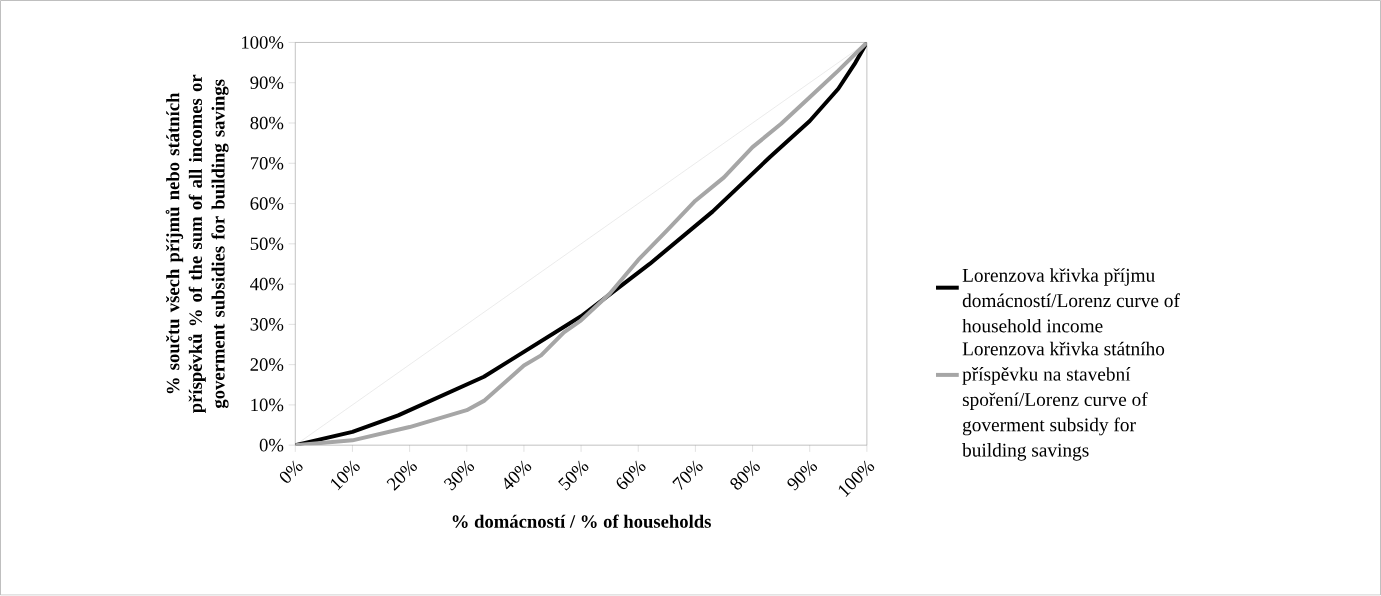 This screenshot has height=596, width=1381. Describe the element at coordinates (745, 475) in the screenshot. I see `x-tick-label: 80%` at that location.